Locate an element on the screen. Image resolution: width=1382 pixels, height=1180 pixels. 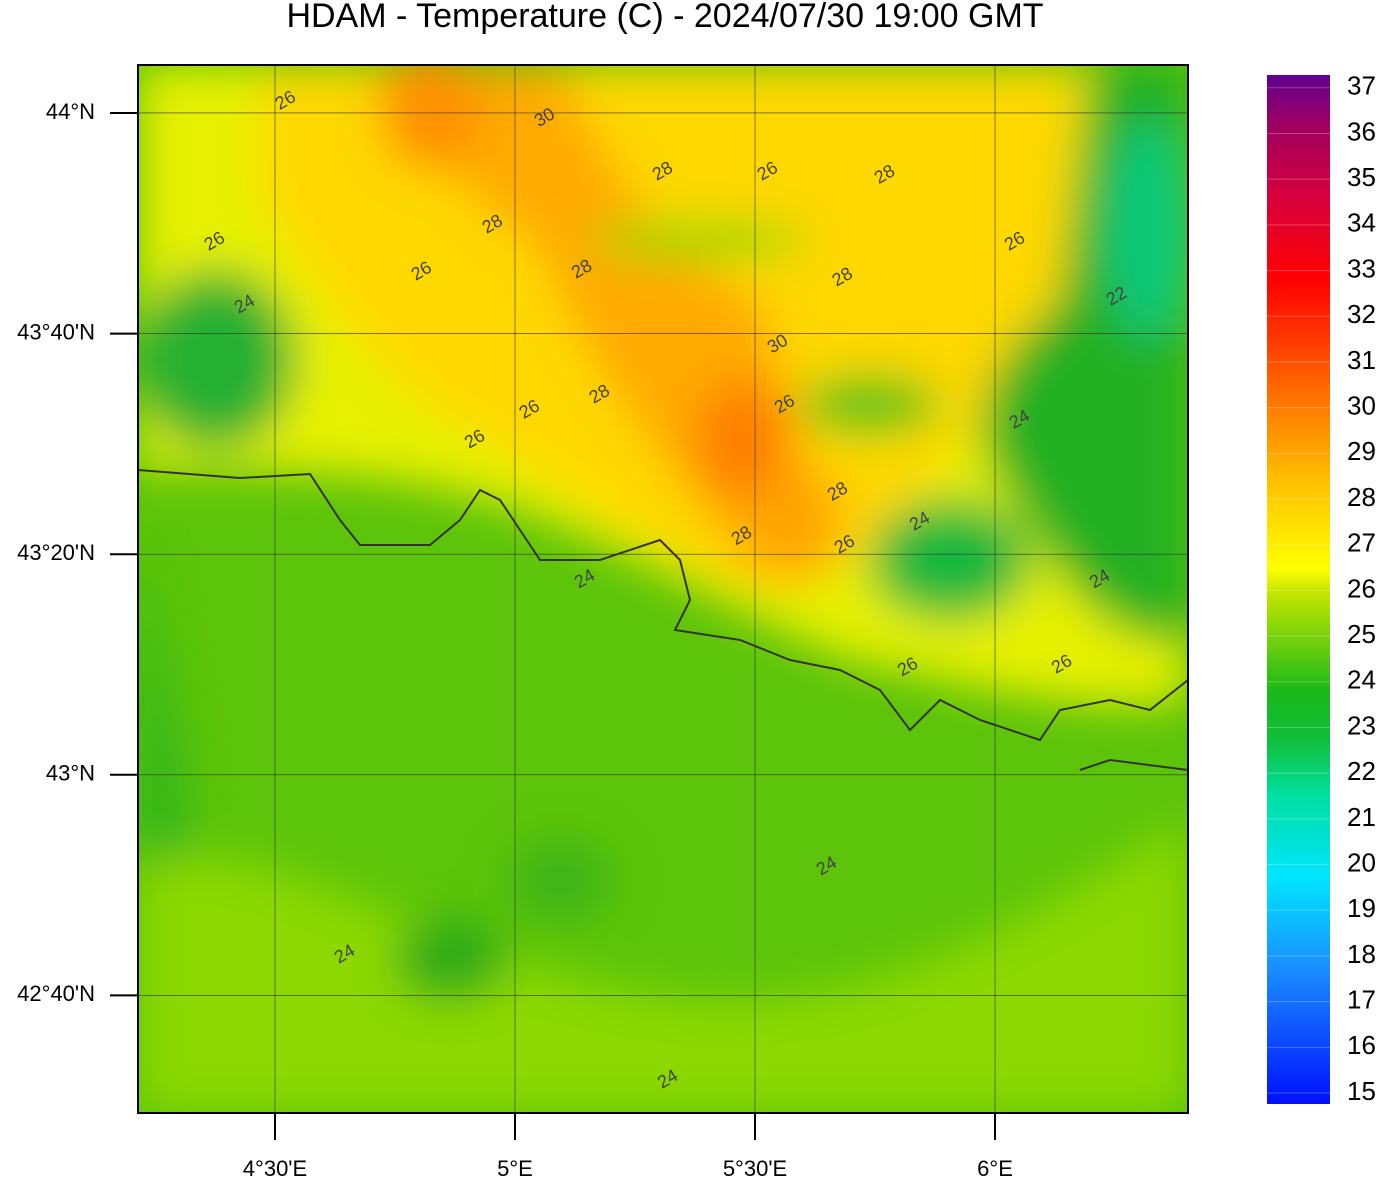
colorbar-label: 19 is located at coordinates (1361, 908).